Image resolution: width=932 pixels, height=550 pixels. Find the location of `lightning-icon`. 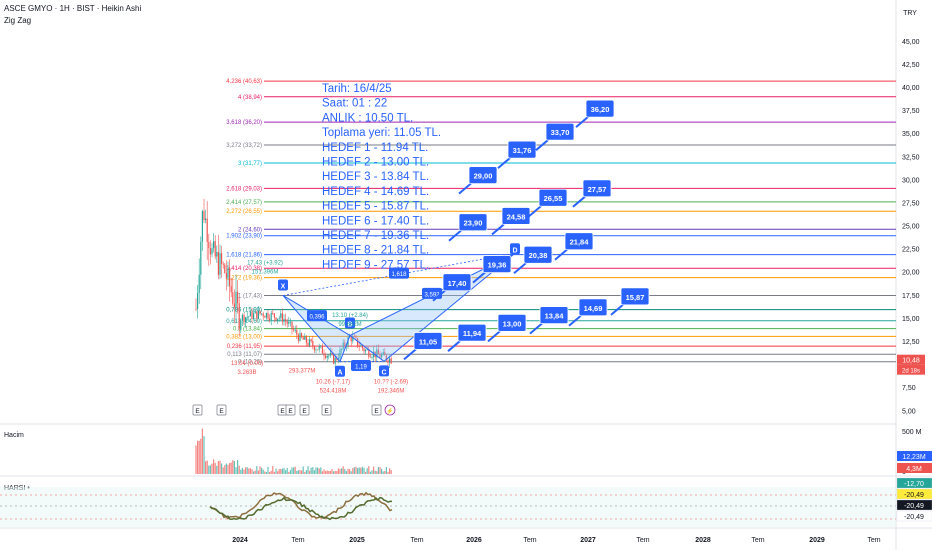

lightning-icon is located at coordinates (390, 410).